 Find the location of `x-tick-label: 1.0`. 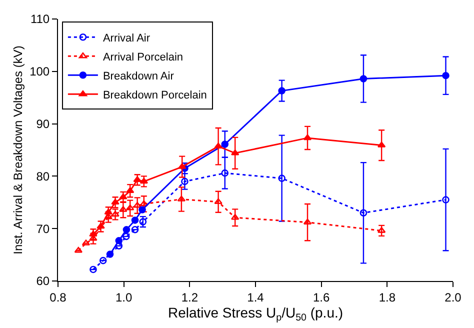

x-tick-label: 1.0 is located at coordinates (123, 297).